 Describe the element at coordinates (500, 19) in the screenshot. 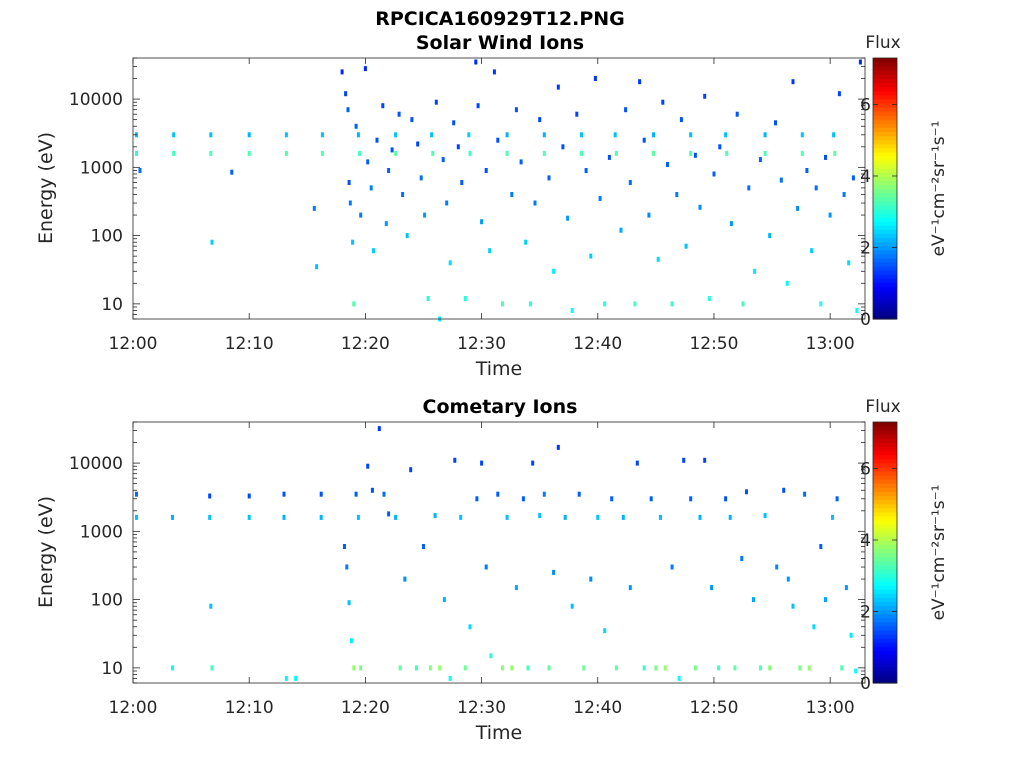

I see `figure-title: RPCICA160929T12.PNG` at that location.